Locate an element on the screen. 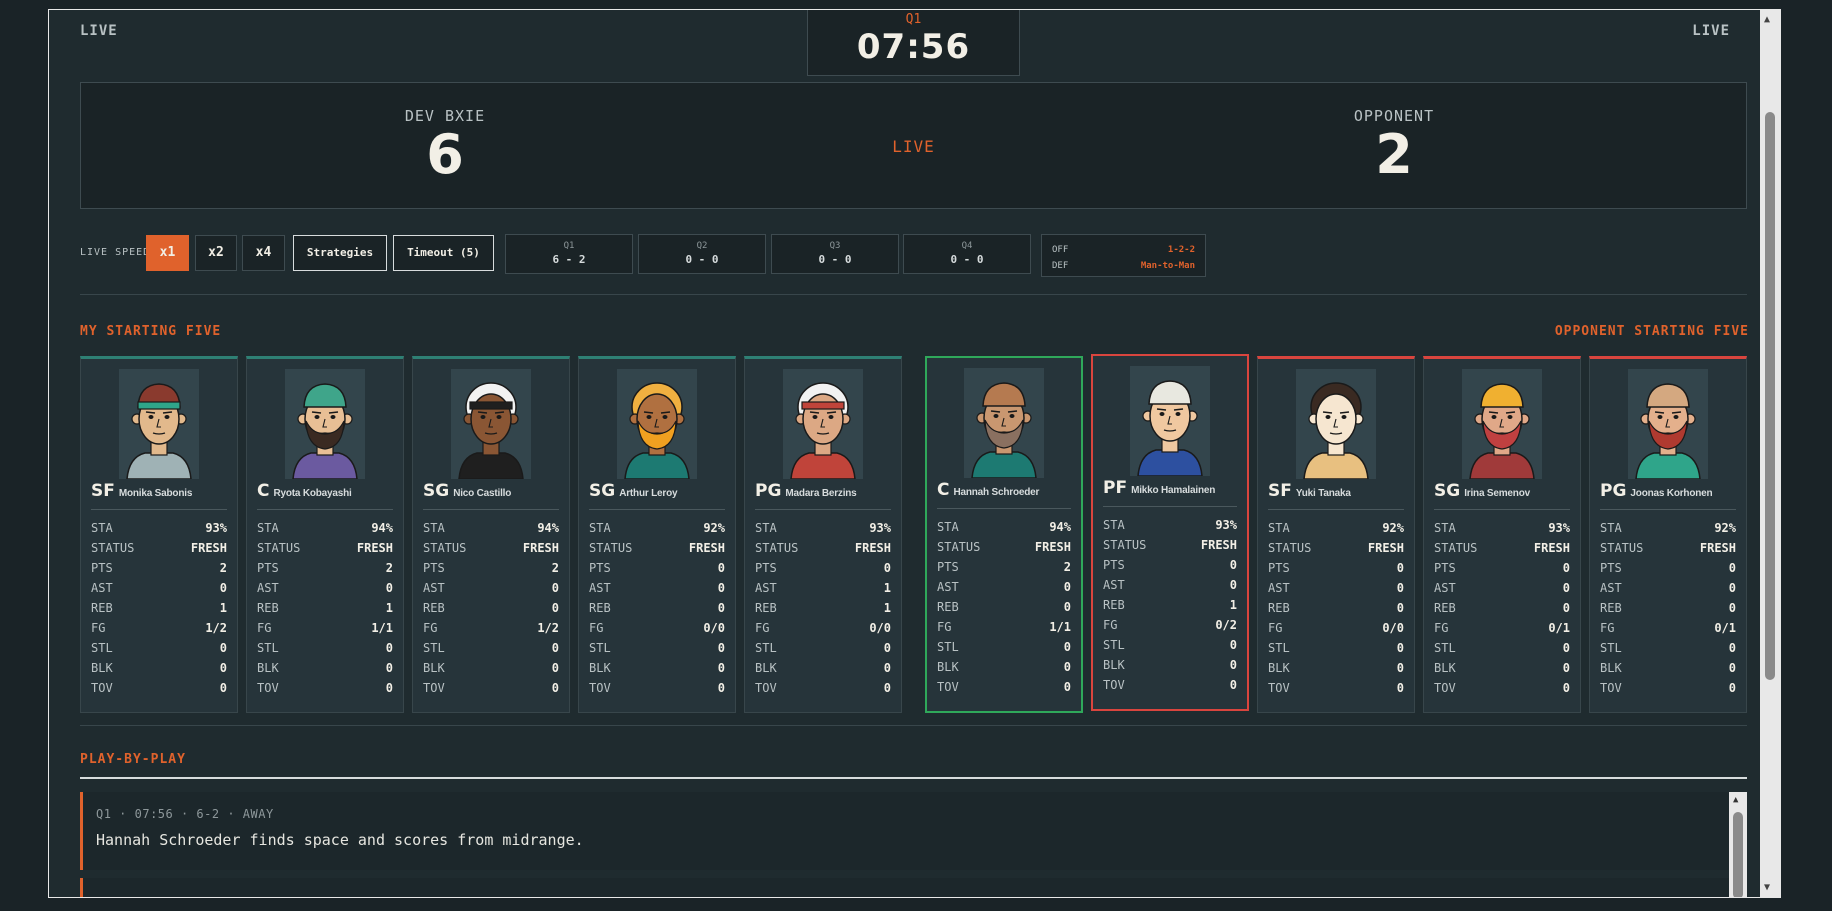 The width and height of the screenshot is (1832, 911). player-name: Mikko Hamalainen is located at coordinates (1173, 490).